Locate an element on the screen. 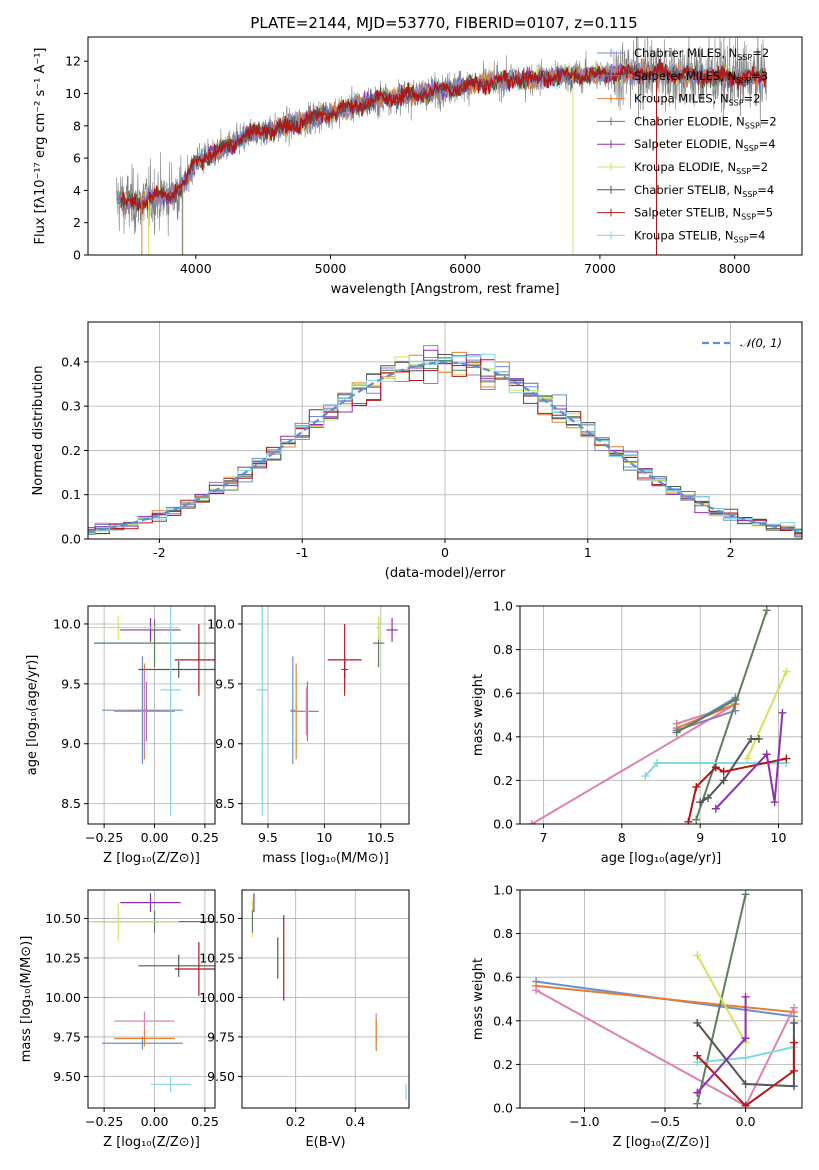 This screenshot has height=1170, width=819. y-axis-label: mass [log₁₀(M/M⊙)] is located at coordinates (26, 999).